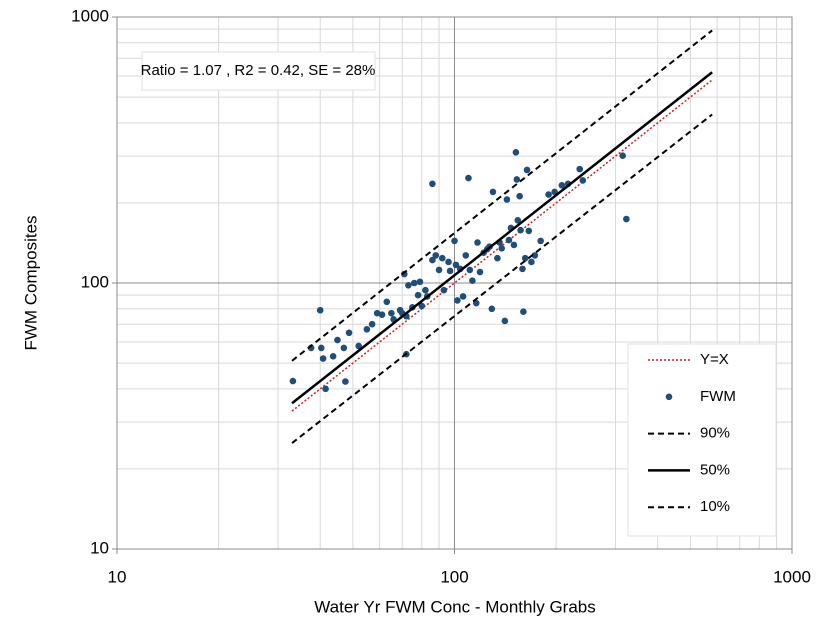  Describe the element at coordinates (455, 606) in the screenshot. I see `x-axis-label: Water Yr FWM Conc - Monthly Grabs` at that location.